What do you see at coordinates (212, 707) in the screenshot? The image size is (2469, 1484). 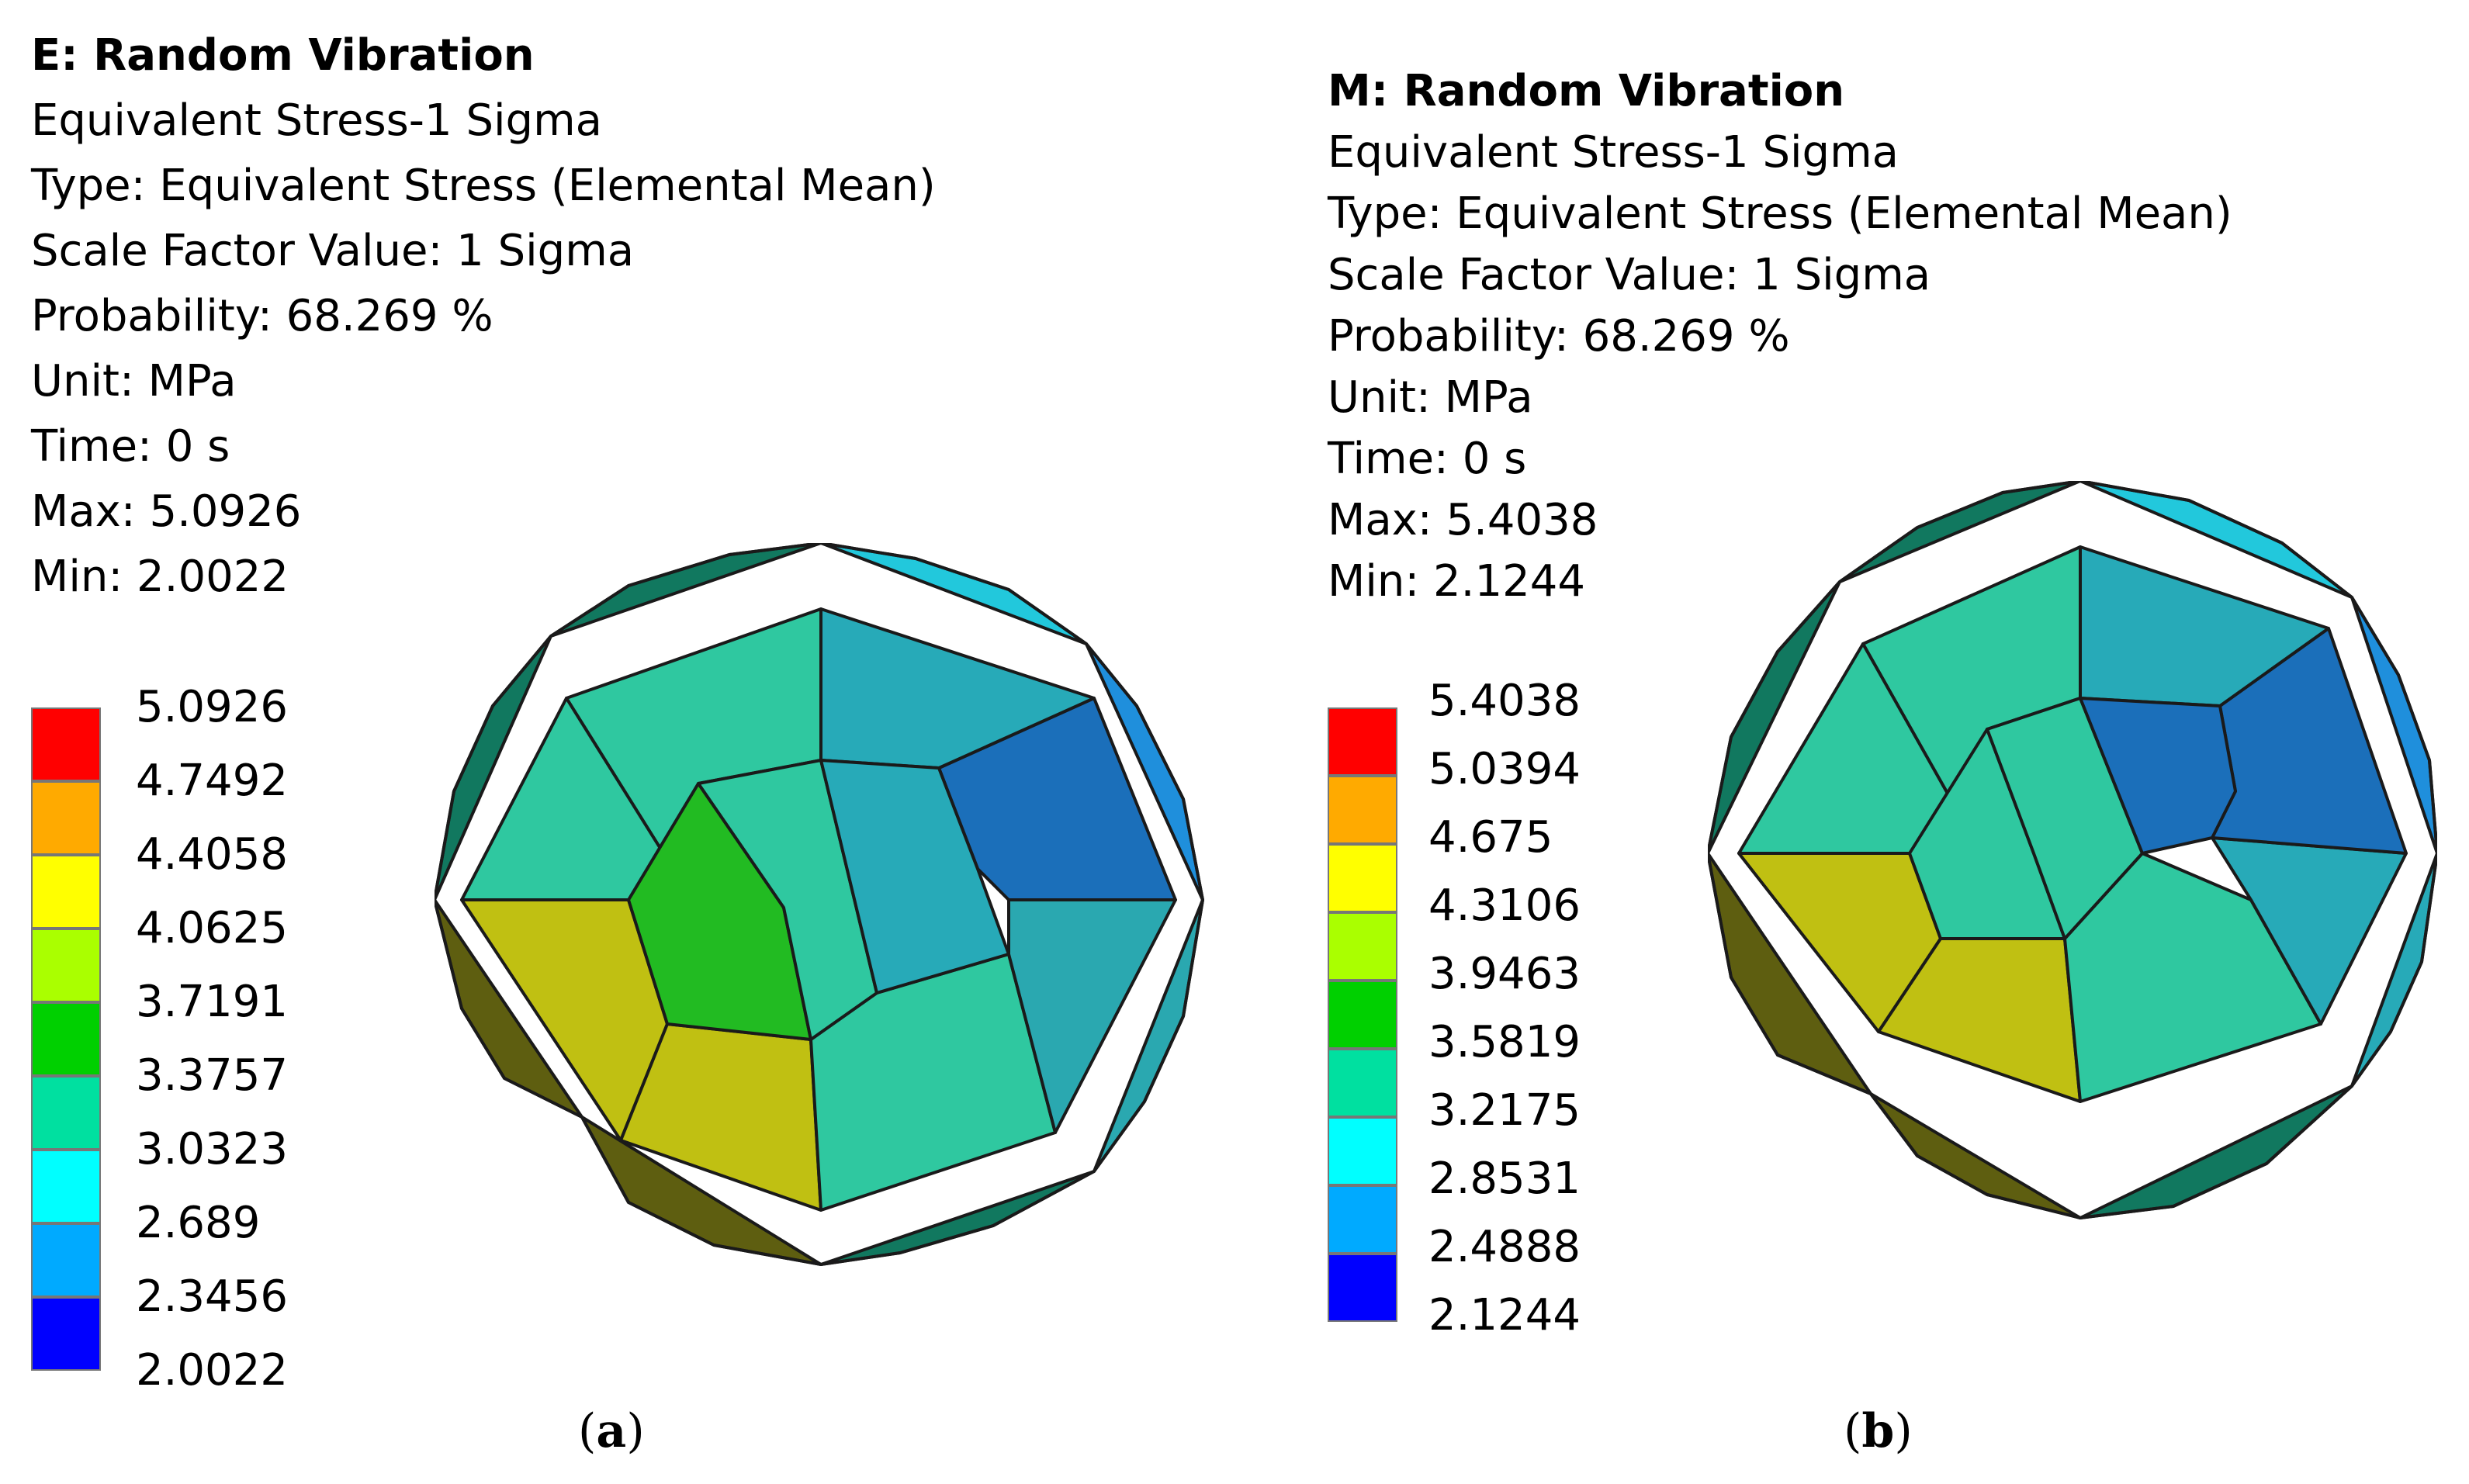 I see `legend-label: 5.0926` at bounding box center [212, 707].